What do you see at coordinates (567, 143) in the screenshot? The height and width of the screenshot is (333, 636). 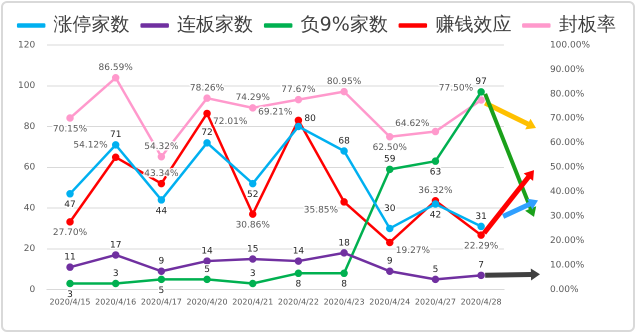 I see `y2-tick-label: 60.00%` at bounding box center [567, 143].